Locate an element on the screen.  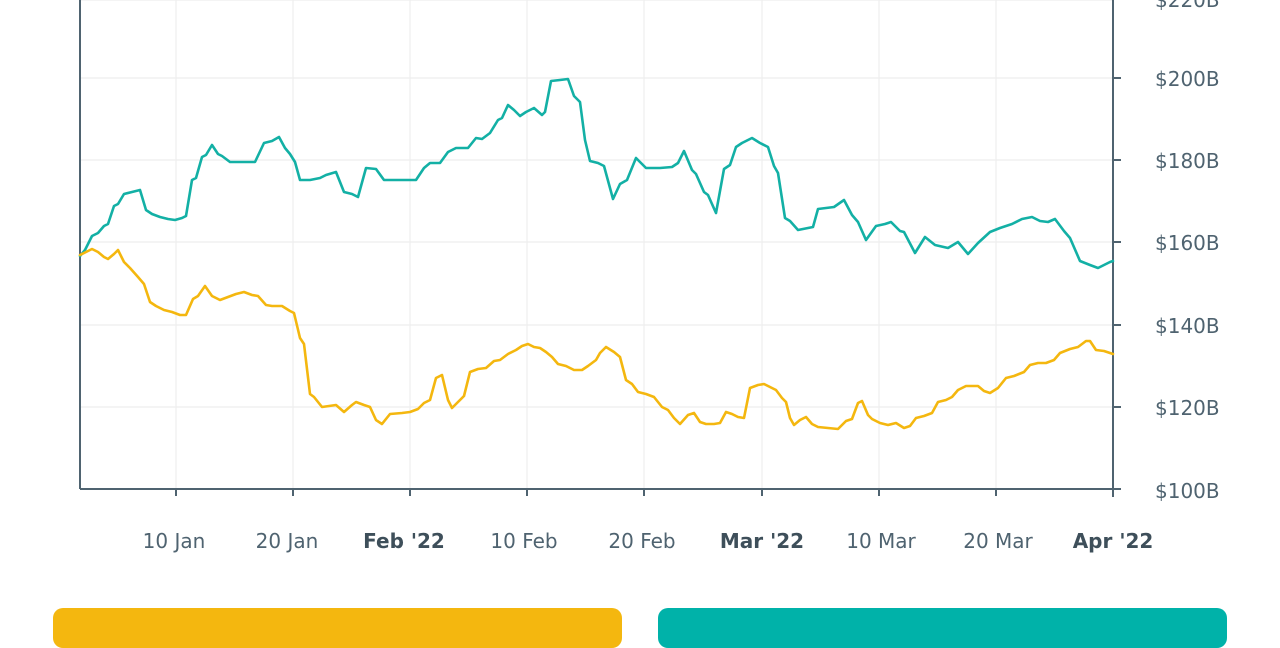
y-tick-label: $160B is located at coordinates (1187, 243).